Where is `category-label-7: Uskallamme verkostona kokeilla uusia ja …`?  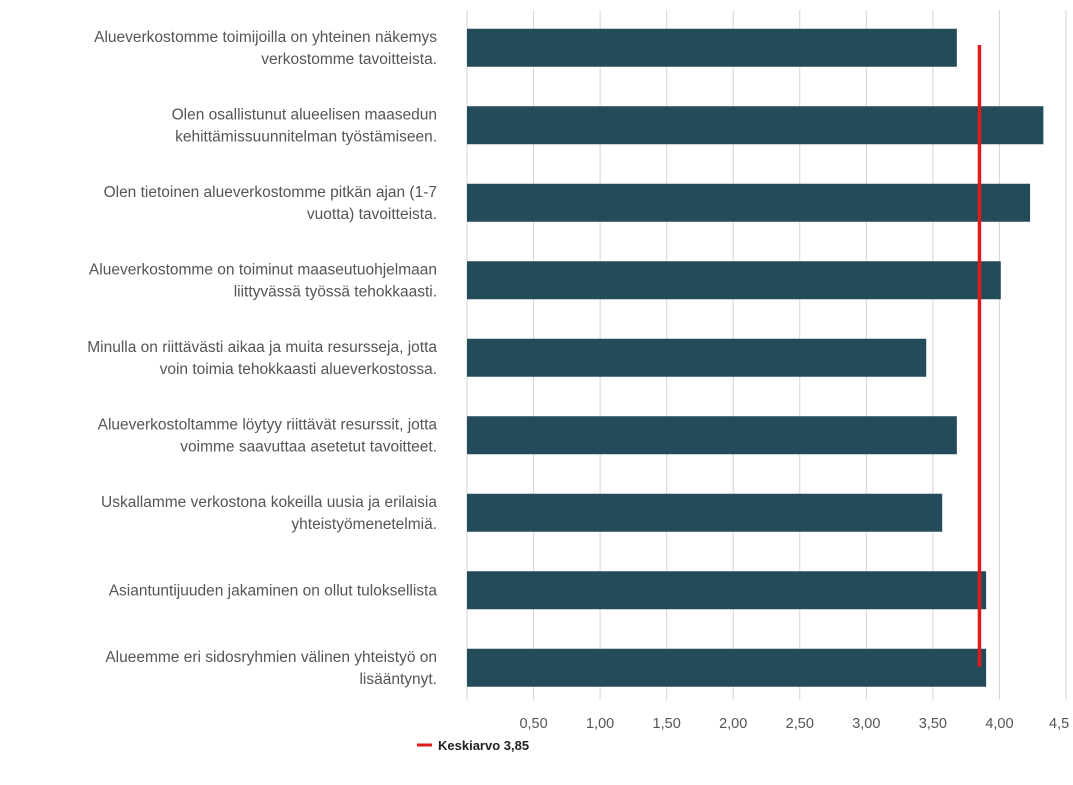
category-label-7: Uskallamme verkostona kokeilla uusia ja … is located at coordinates (269, 513).